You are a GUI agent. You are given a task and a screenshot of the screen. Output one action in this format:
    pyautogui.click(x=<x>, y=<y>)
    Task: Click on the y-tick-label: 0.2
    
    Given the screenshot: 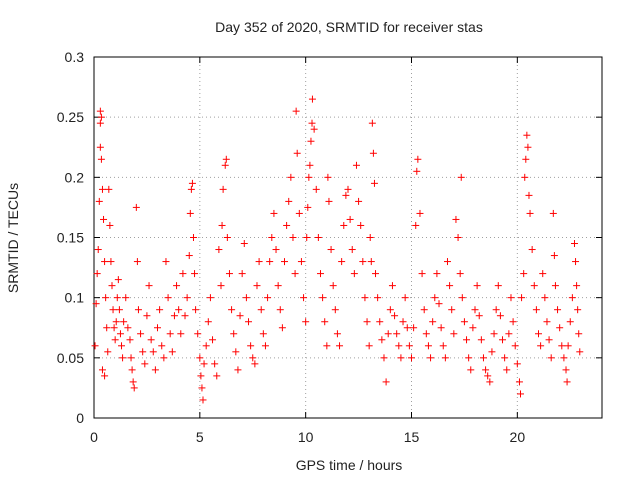 What is the action you would take?
    pyautogui.click(x=75, y=177)
    